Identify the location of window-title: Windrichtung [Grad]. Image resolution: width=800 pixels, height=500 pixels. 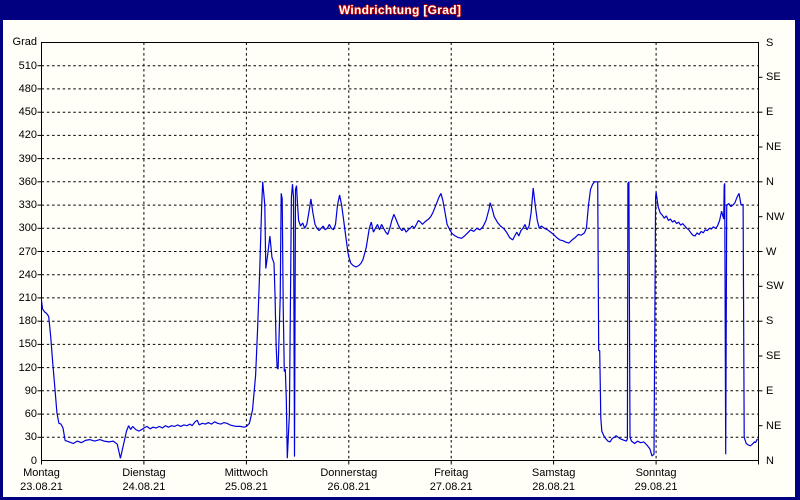
(400, 10).